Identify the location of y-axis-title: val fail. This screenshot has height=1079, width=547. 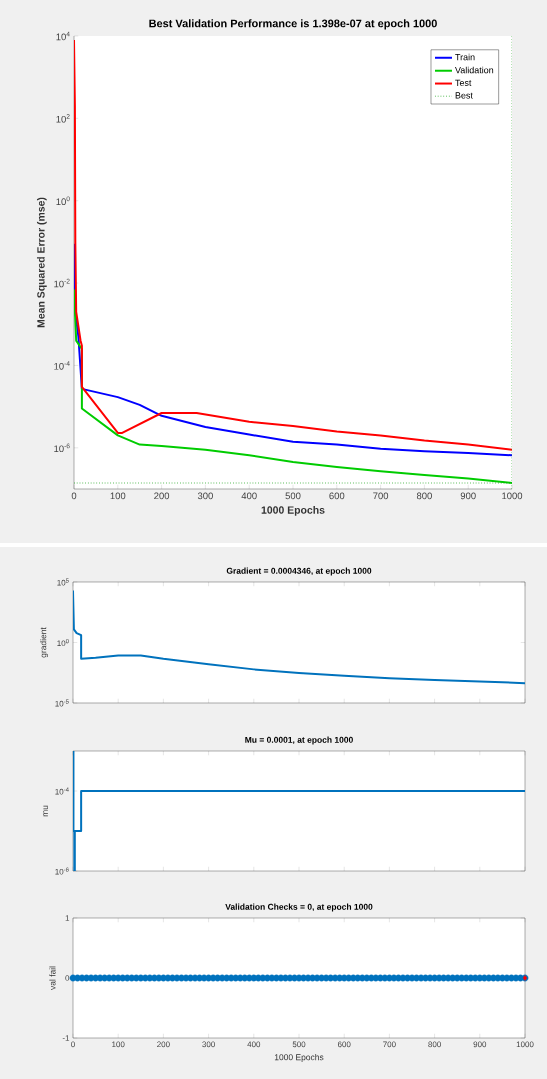
(52, 978).